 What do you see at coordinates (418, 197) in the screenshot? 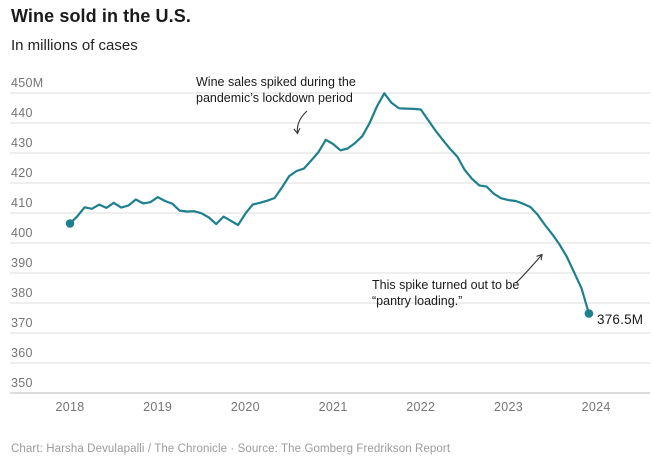
I see `annotation-arrows` at bounding box center [418, 197].